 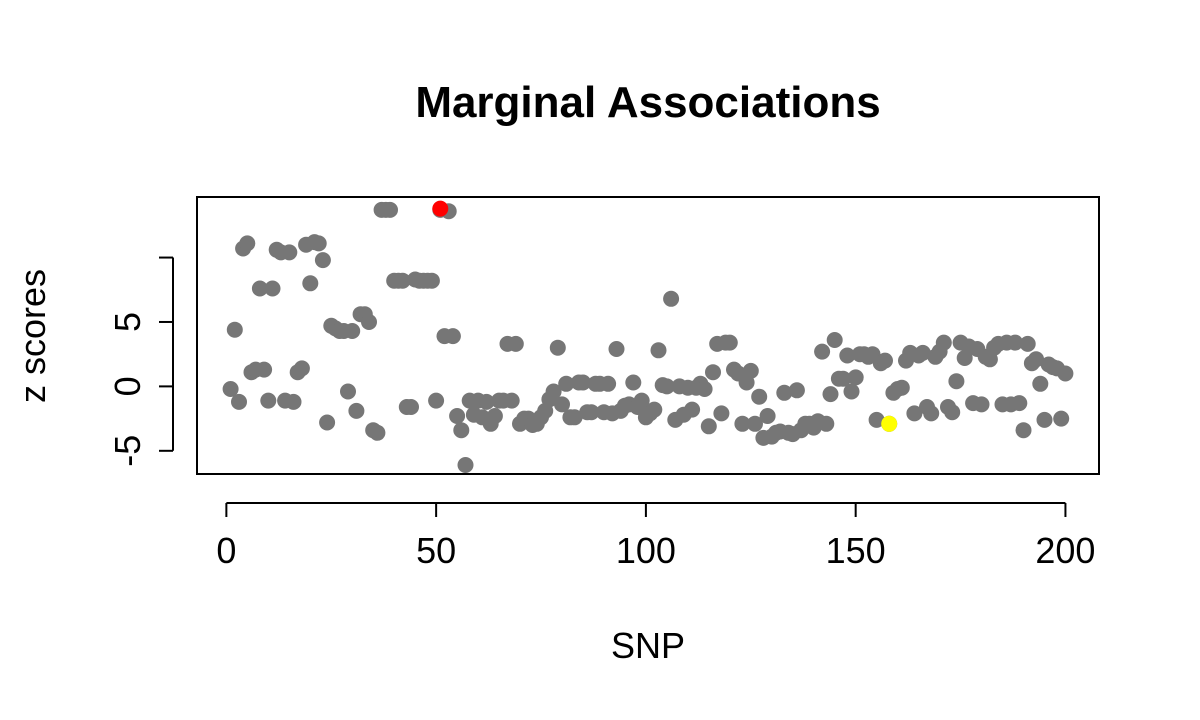 I want to click on y-tick-label: -5, so click(x=127, y=451).